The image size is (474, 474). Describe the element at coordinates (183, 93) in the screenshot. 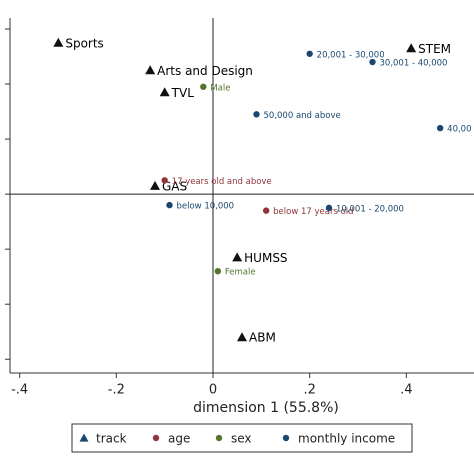

I see `point-label: TVL` at that location.